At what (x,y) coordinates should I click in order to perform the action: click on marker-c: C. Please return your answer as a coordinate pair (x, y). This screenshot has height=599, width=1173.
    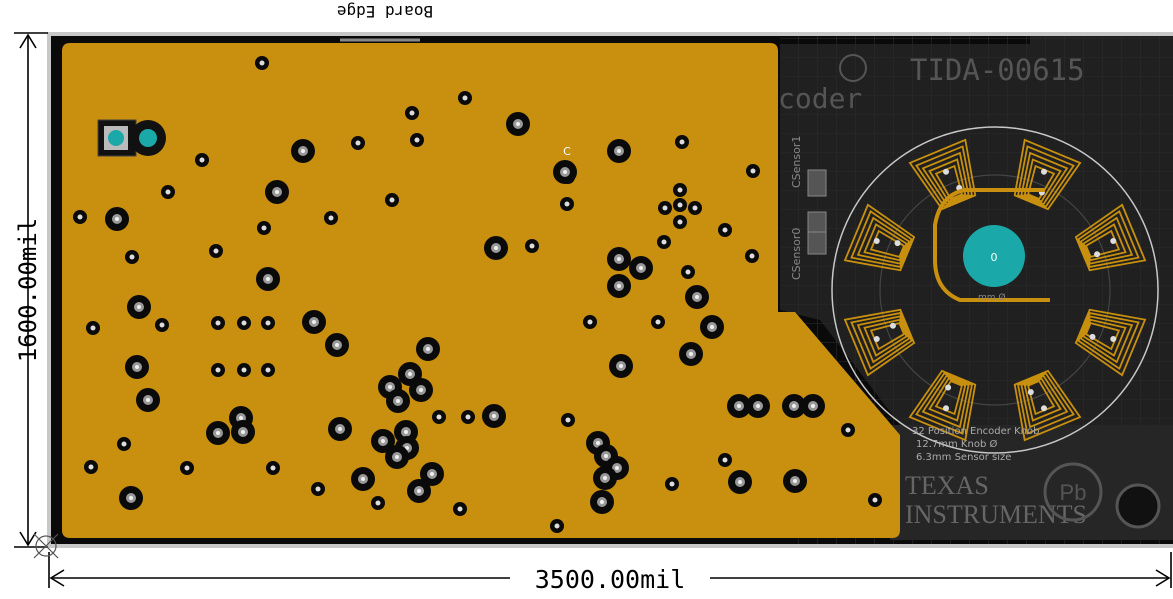
    Looking at the image, I should click on (567, 151).